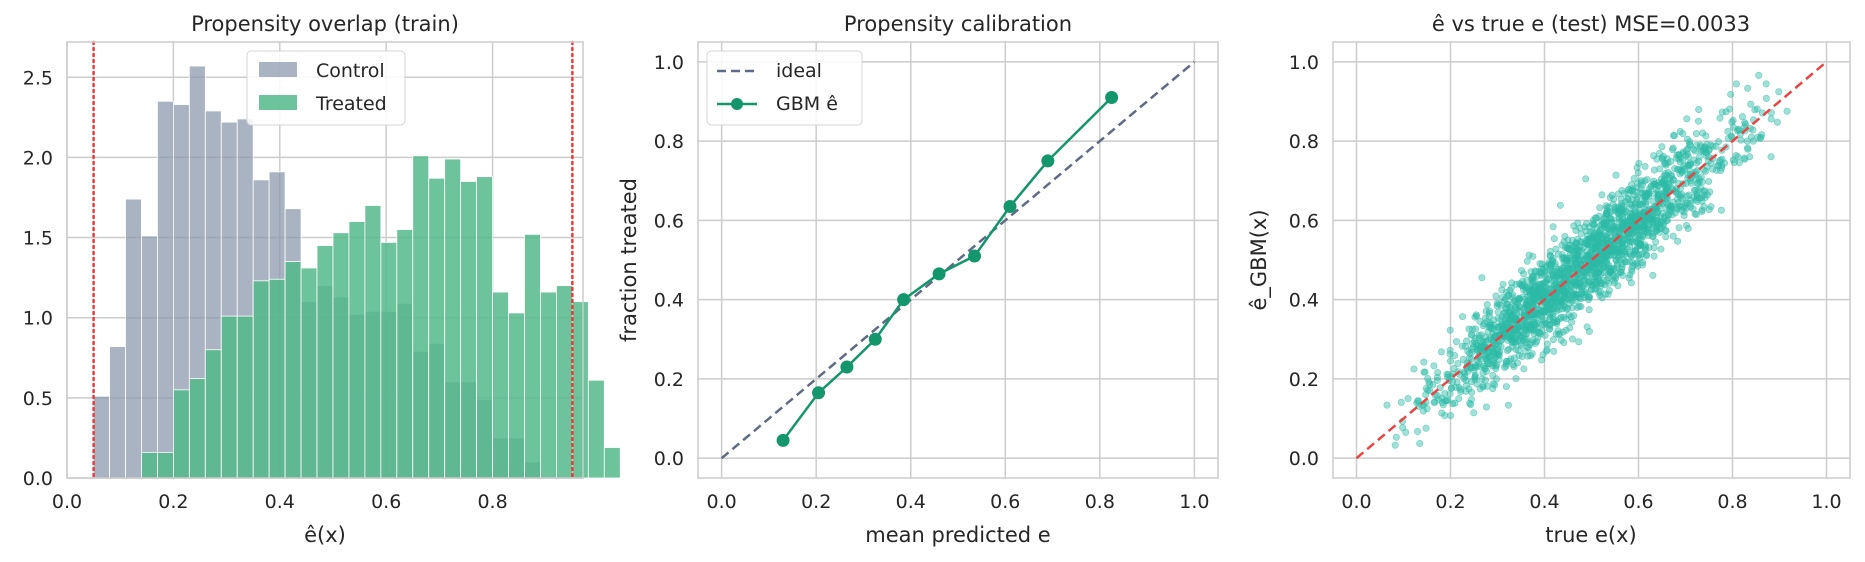  Describe the element at coordinates (784, 88) in the screenshot. I see `legend-box` at that location.